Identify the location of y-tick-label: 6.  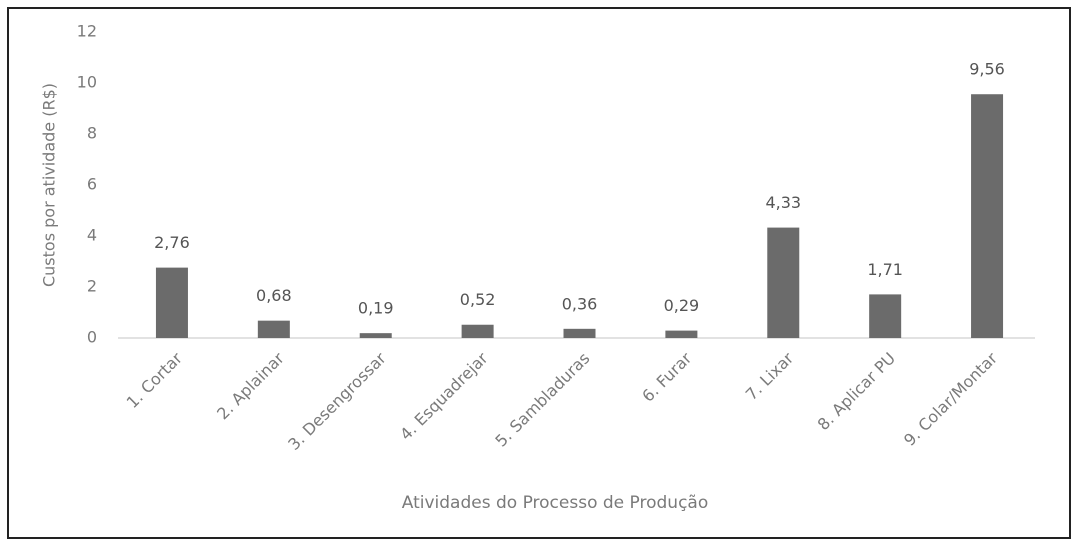
(92, 184).